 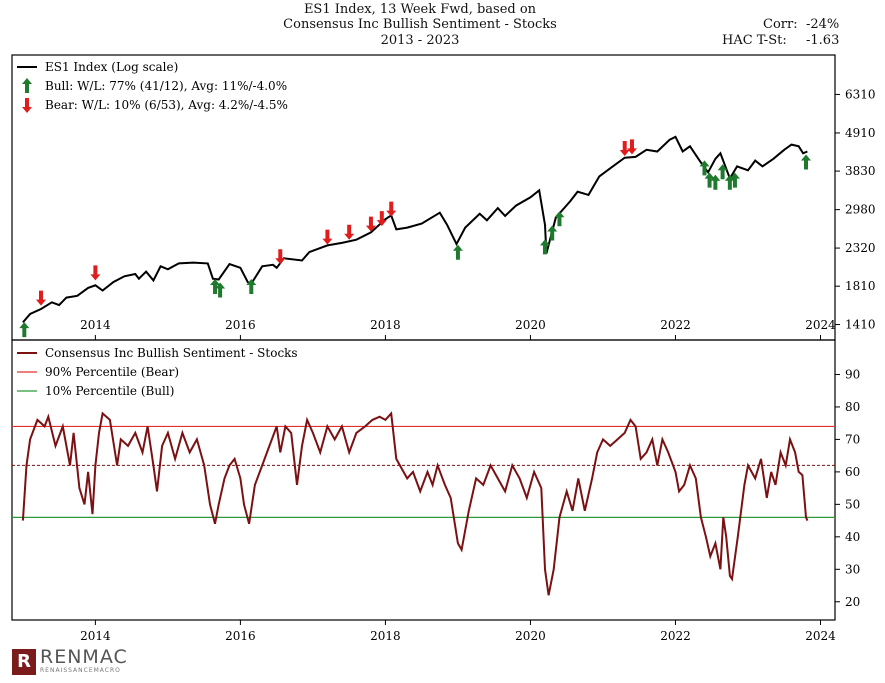 I want to click on top-y-tick-label: 1810, so click(x=860, y=286).